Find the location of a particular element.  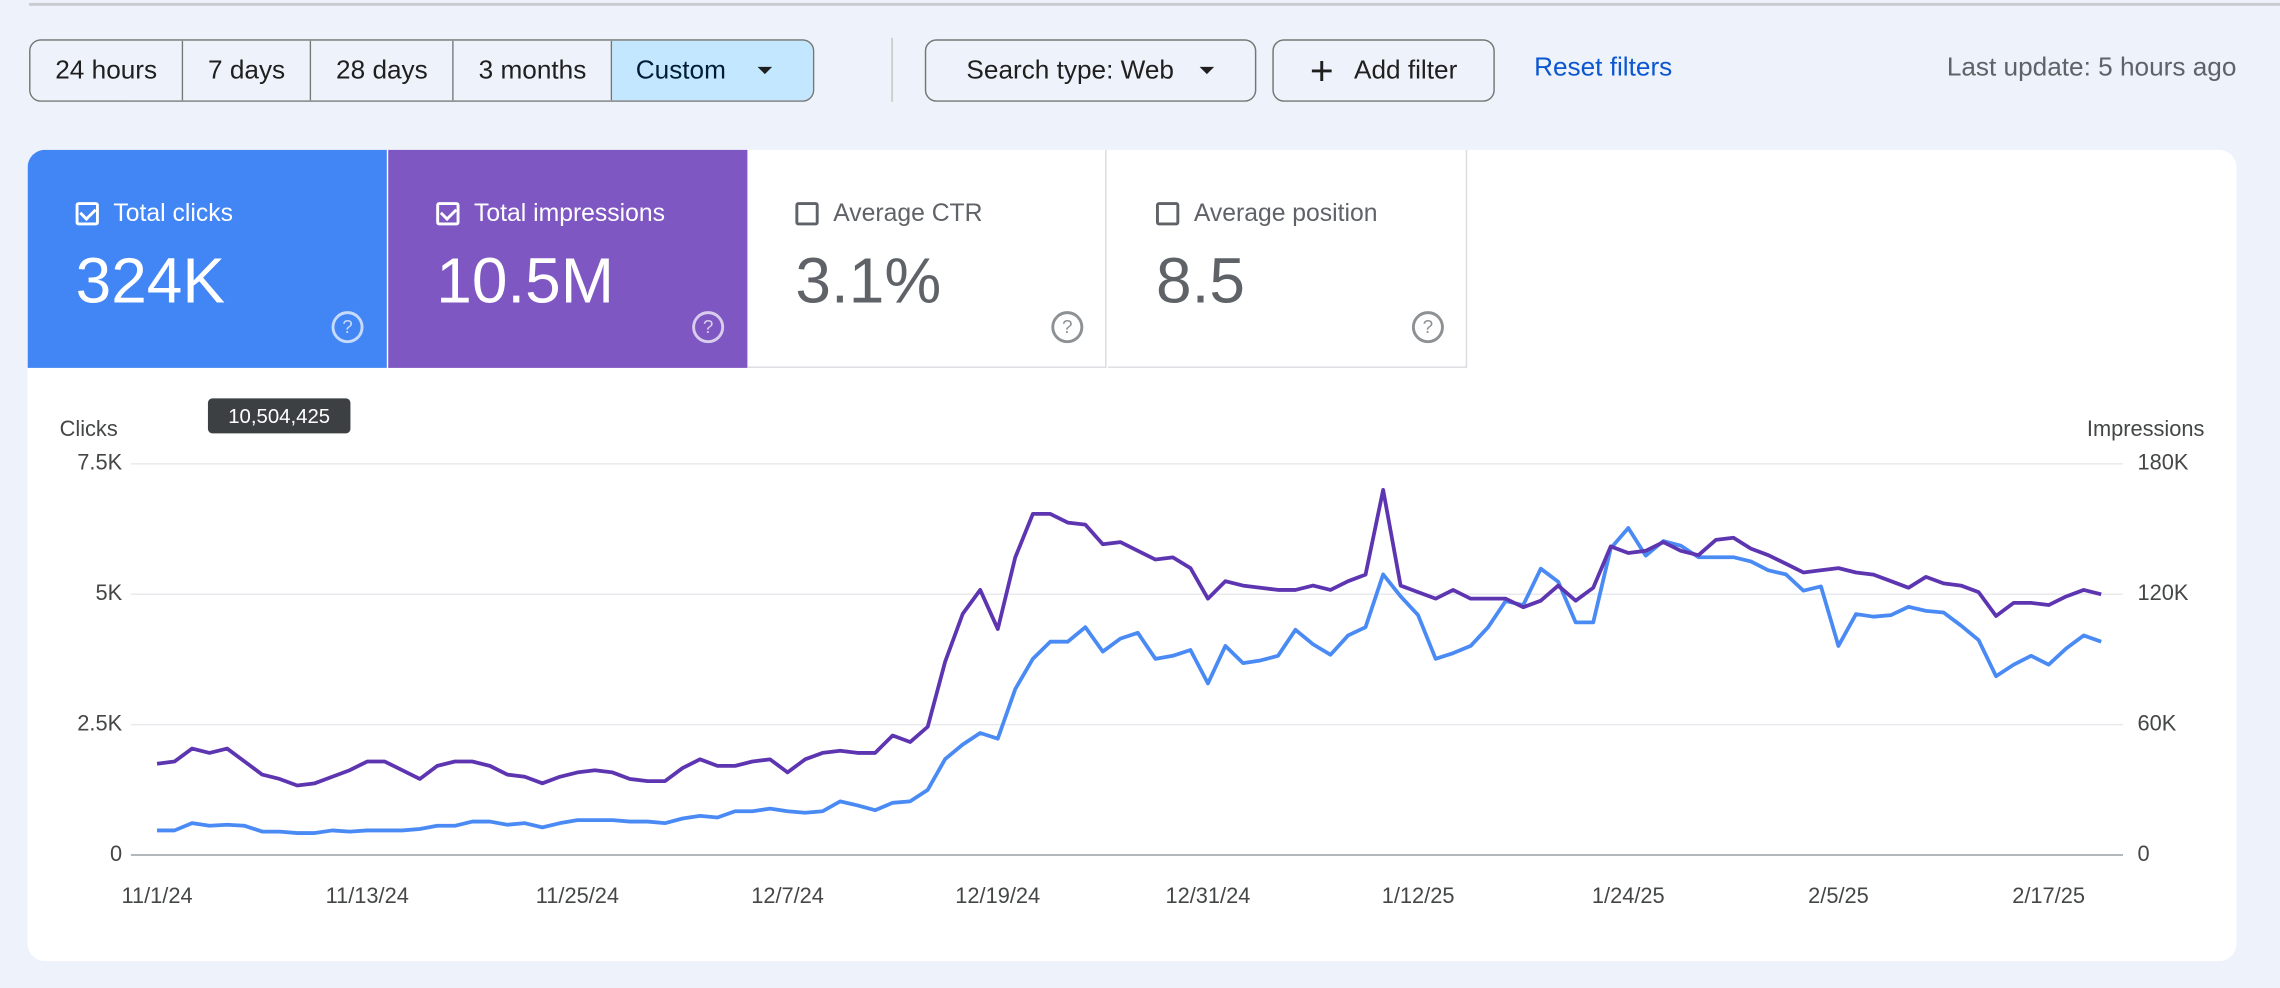

tooltip: 10,504,425 is located at coordinates (279, 416).